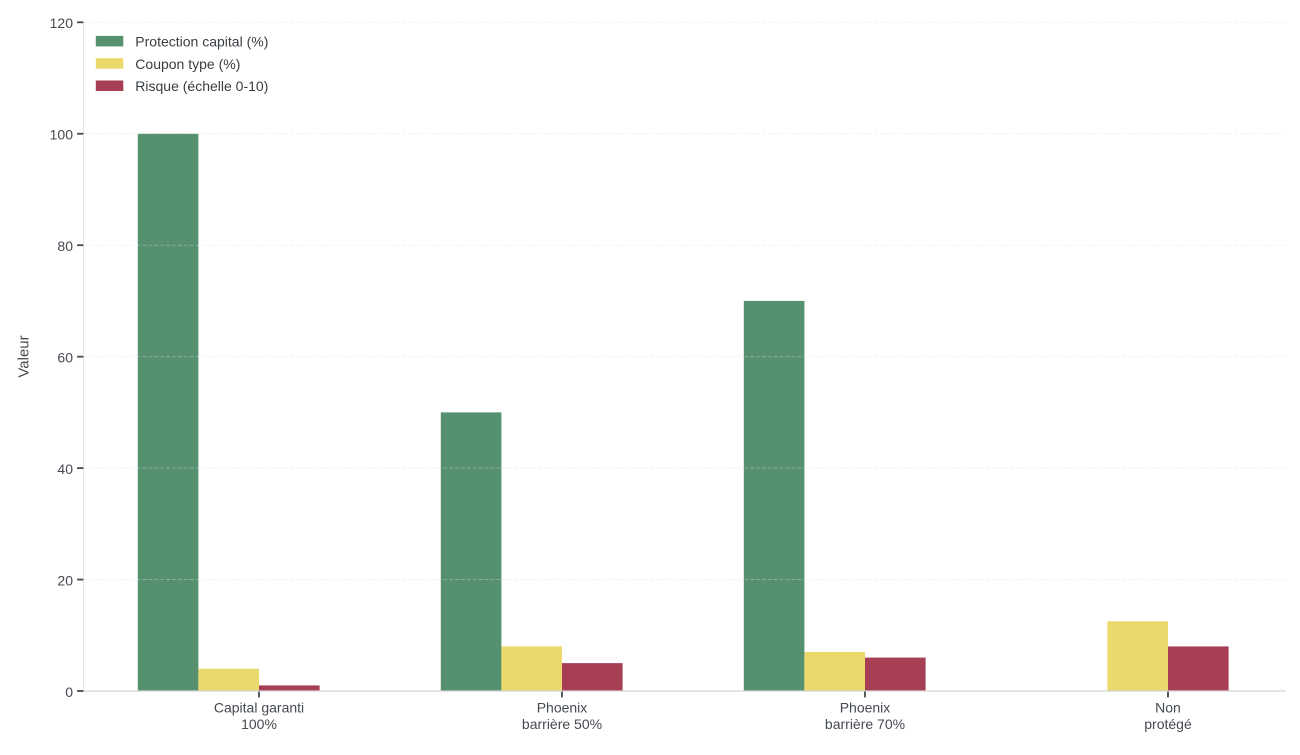 The height and width of the screenshot is (755, 1300). What do you see at coordinates (259, 707) in the screenshot?
I see `svg-text: Capital garanti` at bounding box center [259, 707].